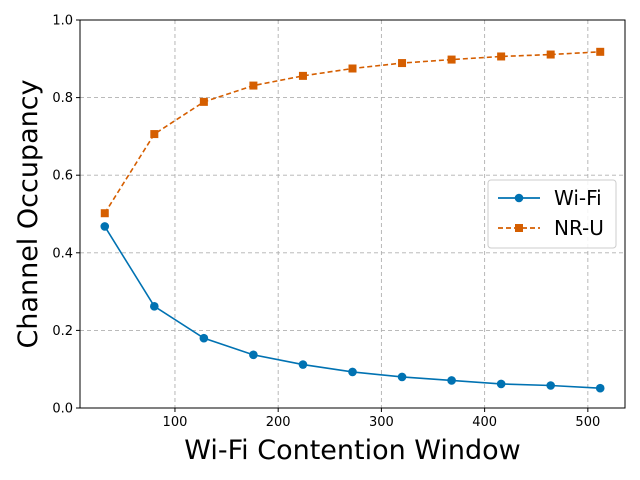  I want to click on x-tick-label: 300, so click(381, 422).